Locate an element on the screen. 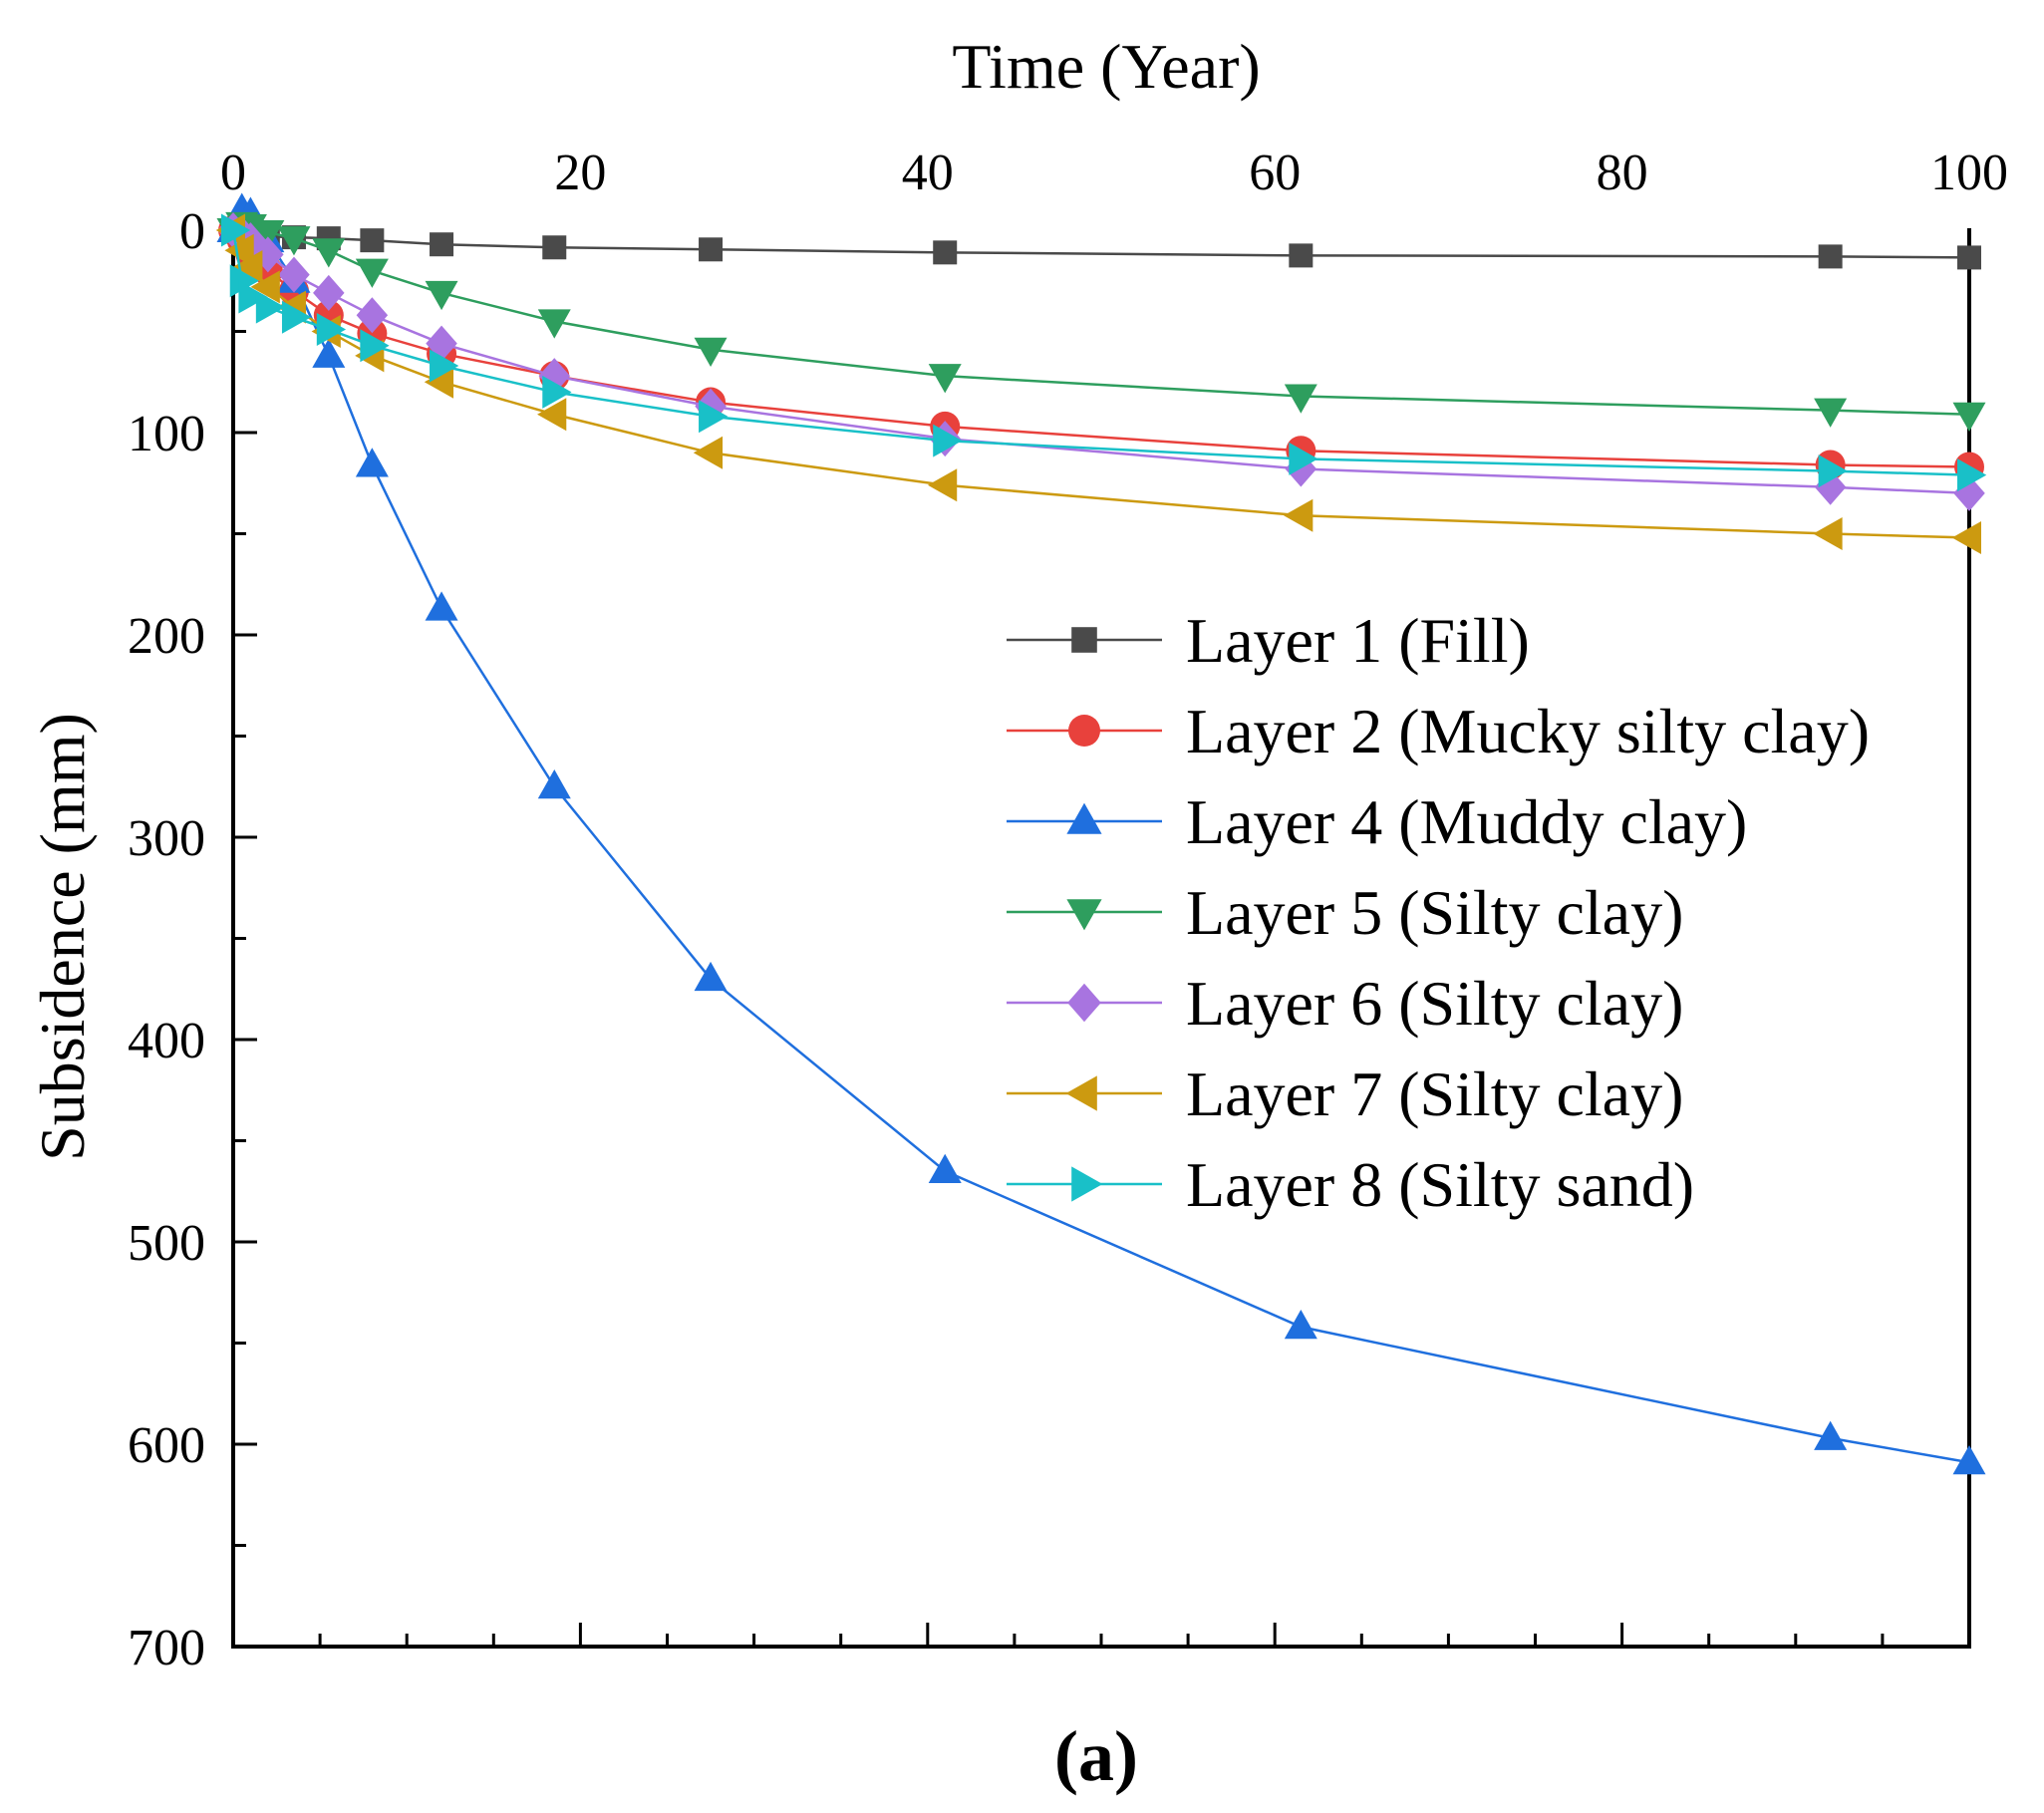 The image size is (2044, 1813). x-tick-label: 20 is located at coordinates (580, 173).